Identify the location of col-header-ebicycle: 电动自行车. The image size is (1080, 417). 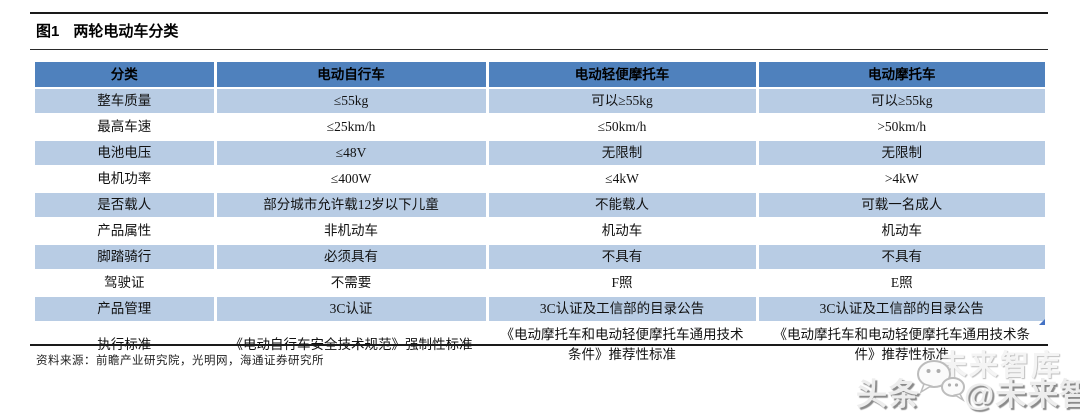
(350, 75).